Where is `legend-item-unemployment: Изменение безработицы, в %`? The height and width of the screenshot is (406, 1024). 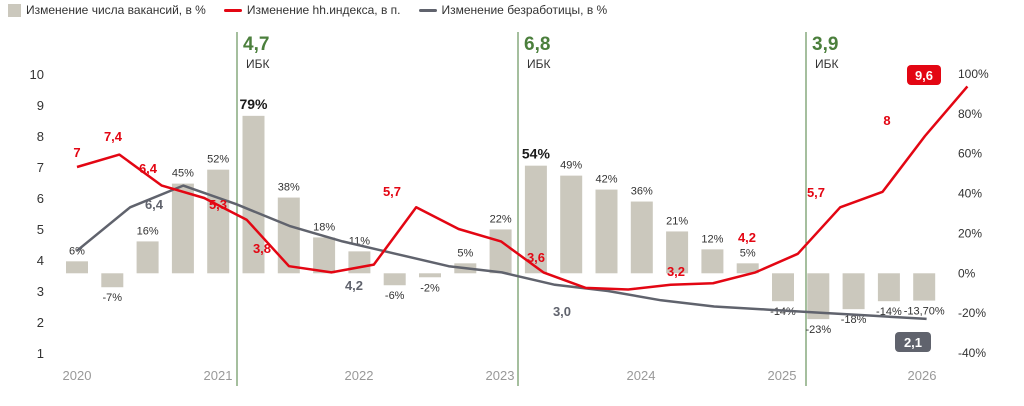
legend-item-unemployment: Изменение безработицы, в % is located at coordinates (513, 10).